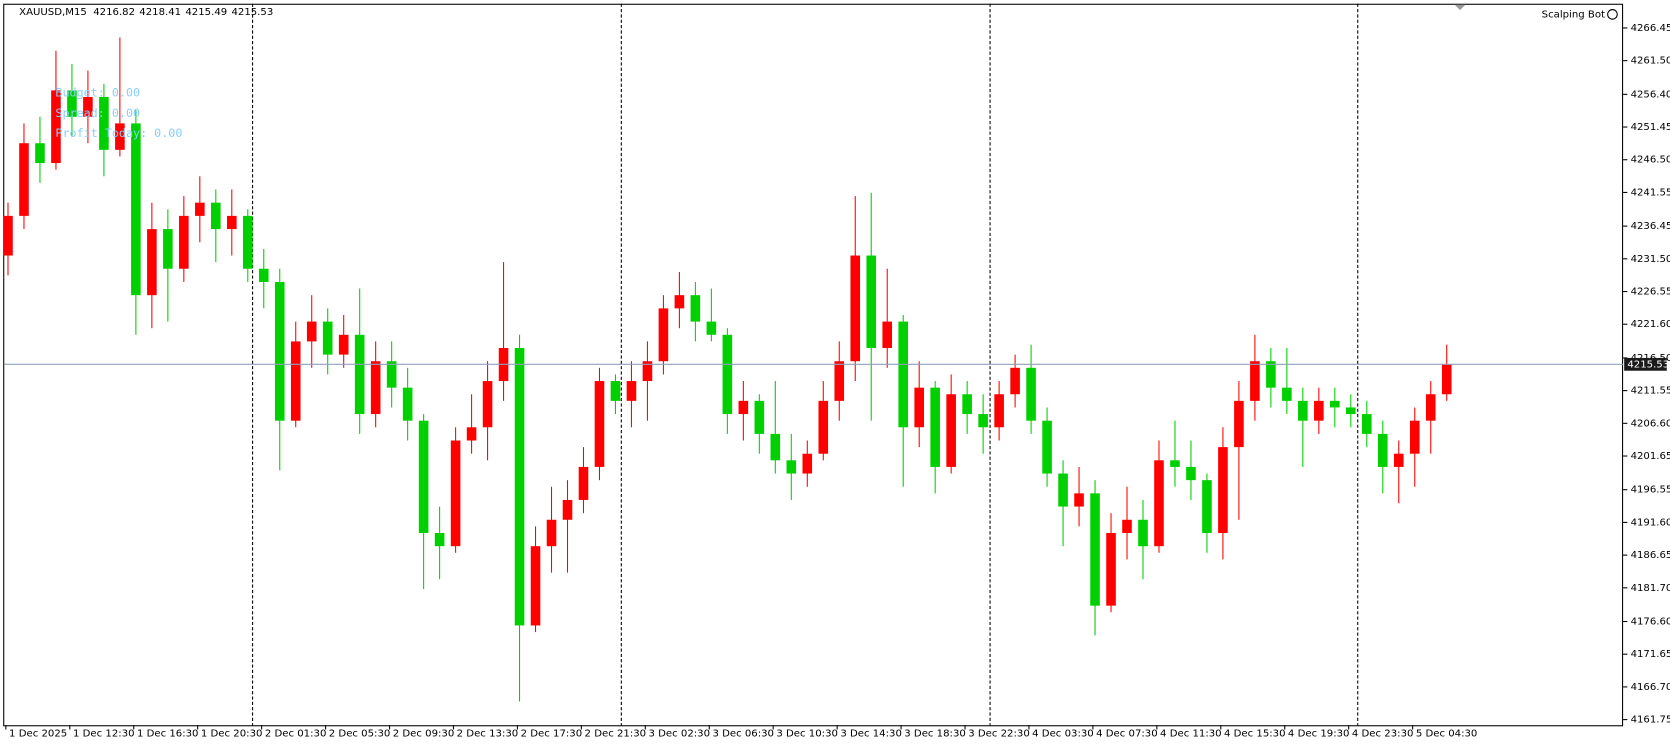  Describe the element at coordinates (1650, 522) in the screenshot. I see `y-tick-label: 4191.60` at that location.